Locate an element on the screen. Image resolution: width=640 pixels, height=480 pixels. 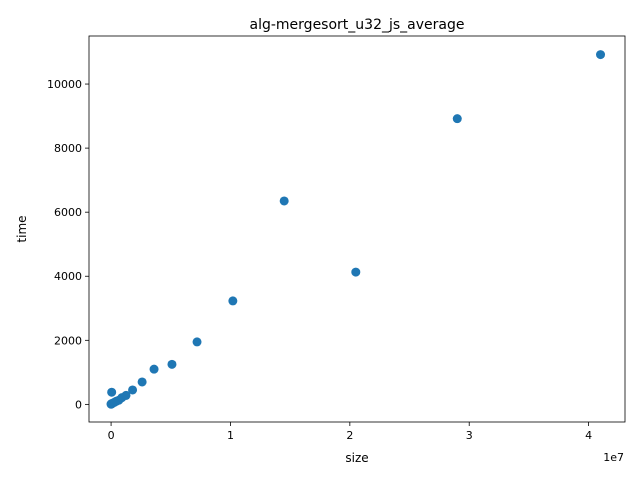
y-tick-label: 10000 is located at coordinates (64, 84).